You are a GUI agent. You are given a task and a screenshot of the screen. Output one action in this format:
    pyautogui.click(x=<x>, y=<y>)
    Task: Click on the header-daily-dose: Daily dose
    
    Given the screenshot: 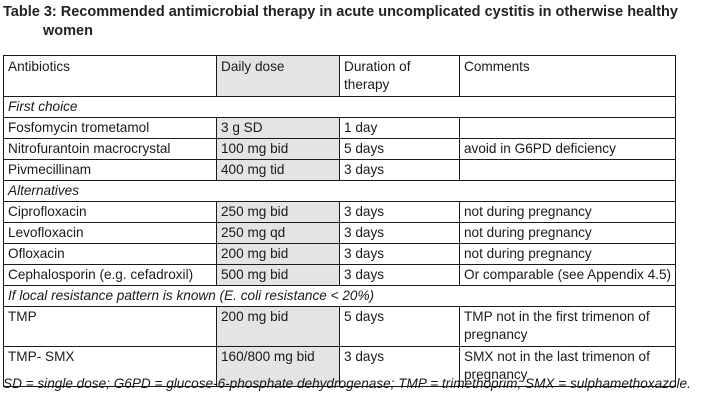 What is the action you would take?
    pyautogui.click(x=278, y=76)
    